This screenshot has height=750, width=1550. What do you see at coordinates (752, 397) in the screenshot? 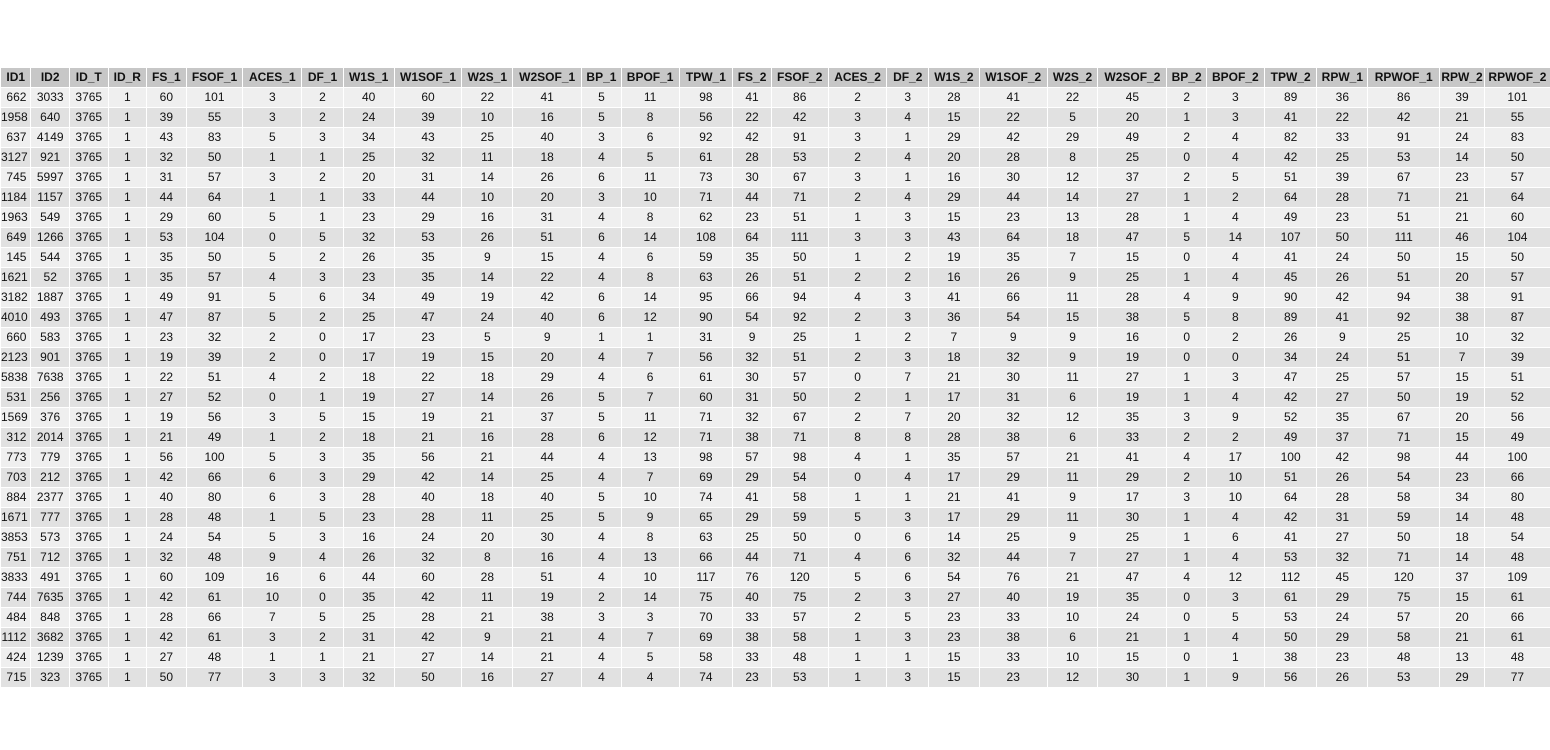
I see `table-cell: 31` at bounding box center [752, 397].